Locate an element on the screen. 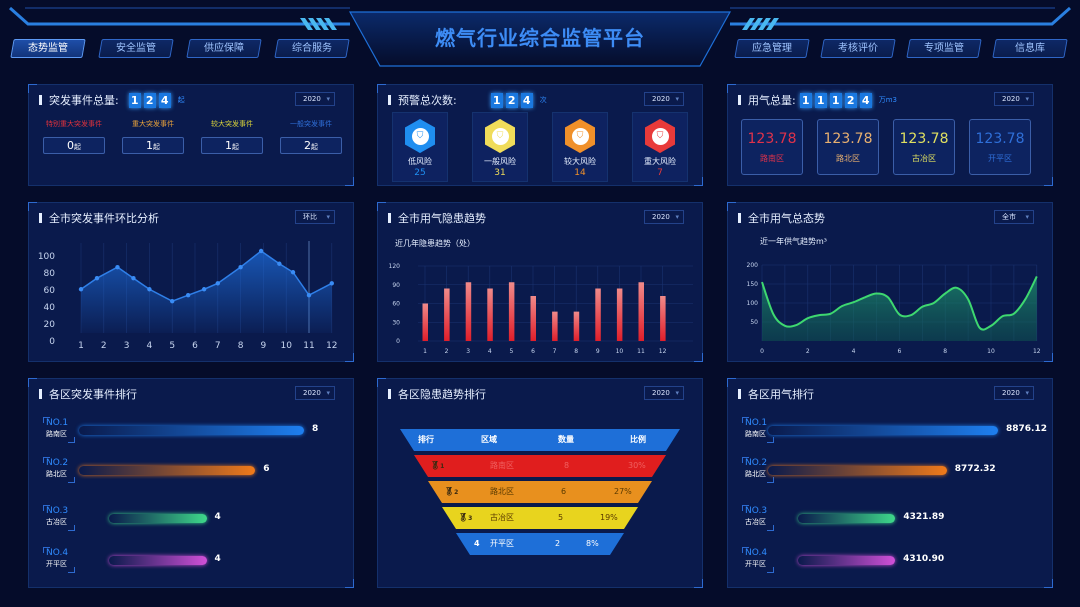 Image resolution: width=1080 pixels, height=607 pixels. x-tick-label: 3 is located at coordinates (468, 351).